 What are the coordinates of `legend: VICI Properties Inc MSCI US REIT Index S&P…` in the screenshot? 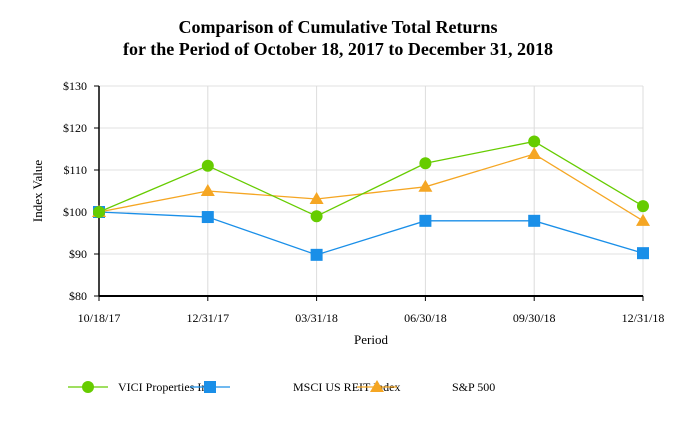 It's located at (281, 387).